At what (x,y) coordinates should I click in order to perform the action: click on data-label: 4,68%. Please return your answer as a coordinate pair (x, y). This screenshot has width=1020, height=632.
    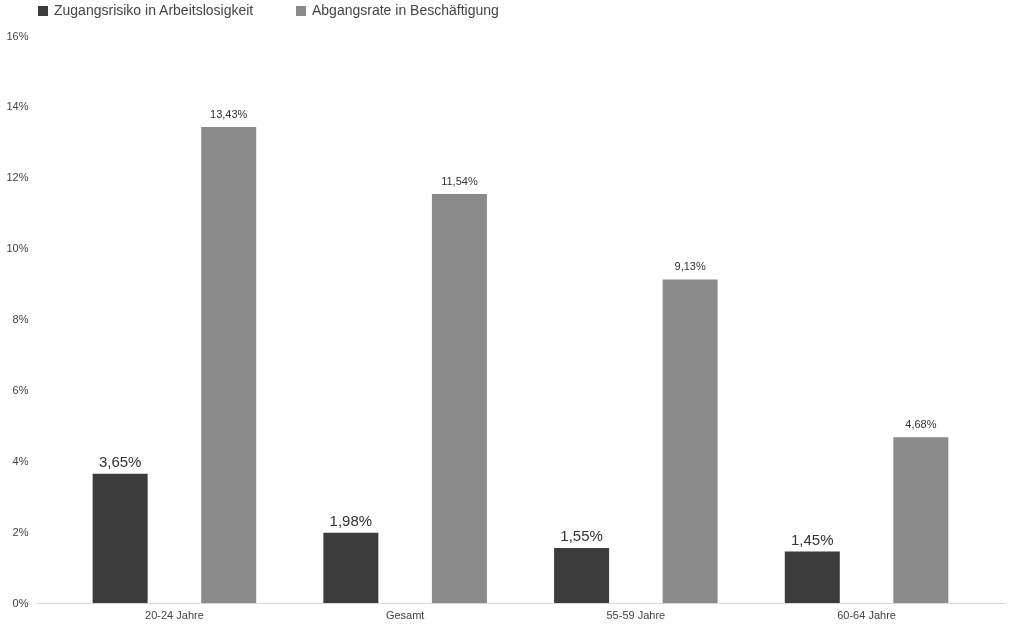
    Looking at the image, I should click on (921, 424).